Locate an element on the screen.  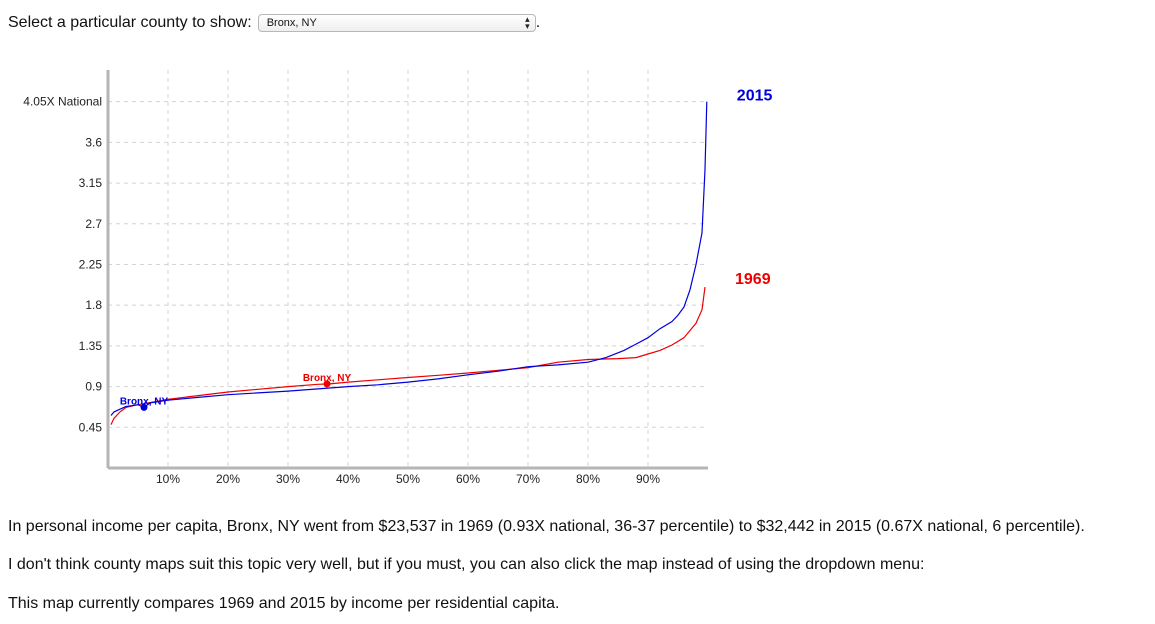
y-tick-label: 4.05X National is located at coordinates (62, 102).